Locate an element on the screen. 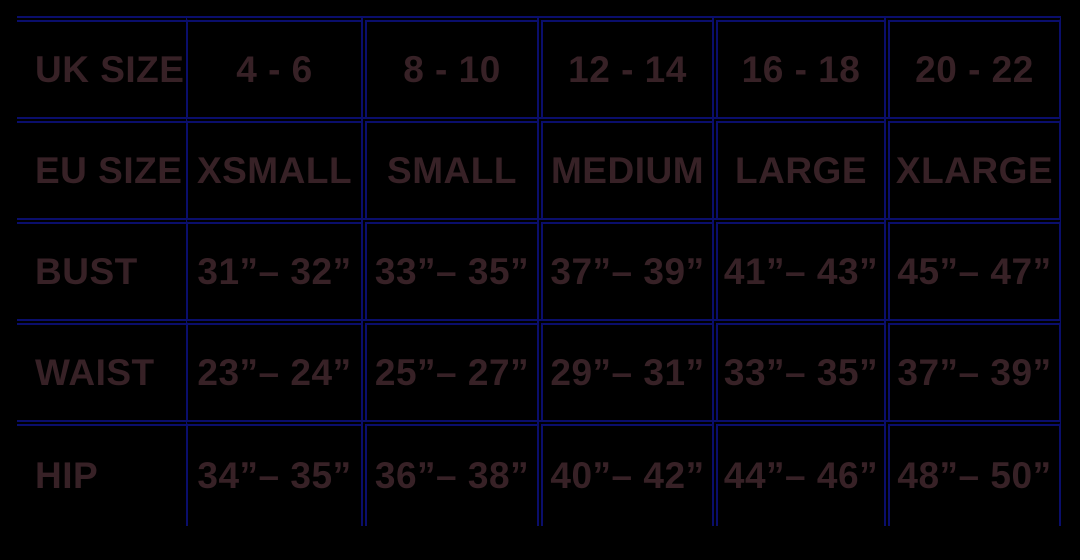  cell-bust-xsmall: 31”– 32” is located at coordinates (273, 268).